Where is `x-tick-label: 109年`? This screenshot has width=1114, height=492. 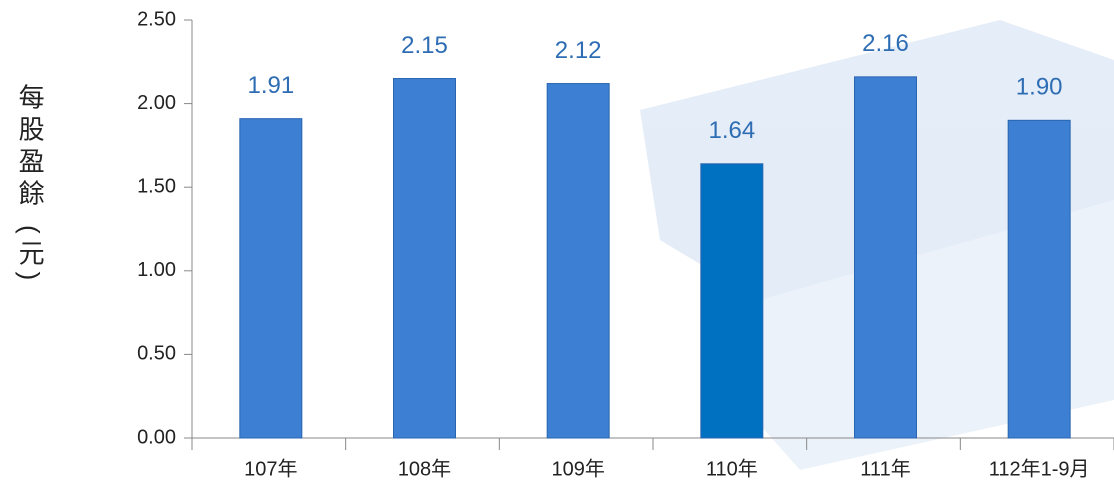
x-tick-label: 109年 is located at coordinates (577, 468).